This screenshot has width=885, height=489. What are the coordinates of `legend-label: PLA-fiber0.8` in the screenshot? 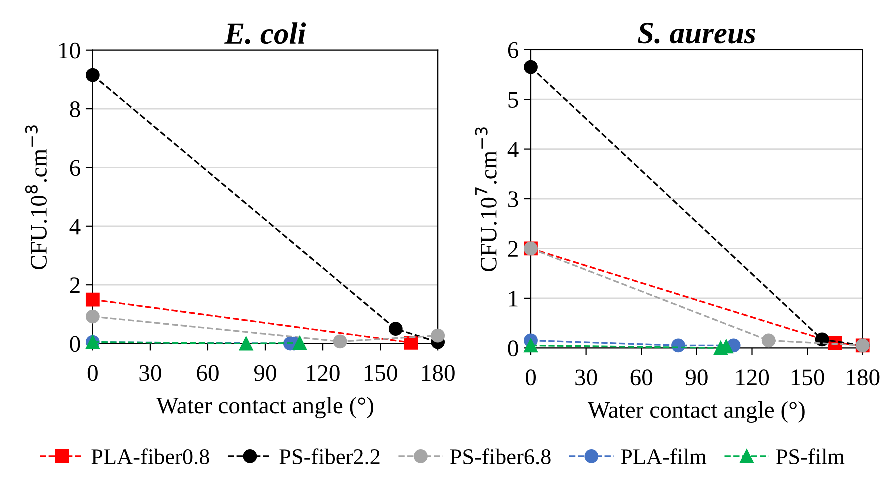 It's located at (151, 456).